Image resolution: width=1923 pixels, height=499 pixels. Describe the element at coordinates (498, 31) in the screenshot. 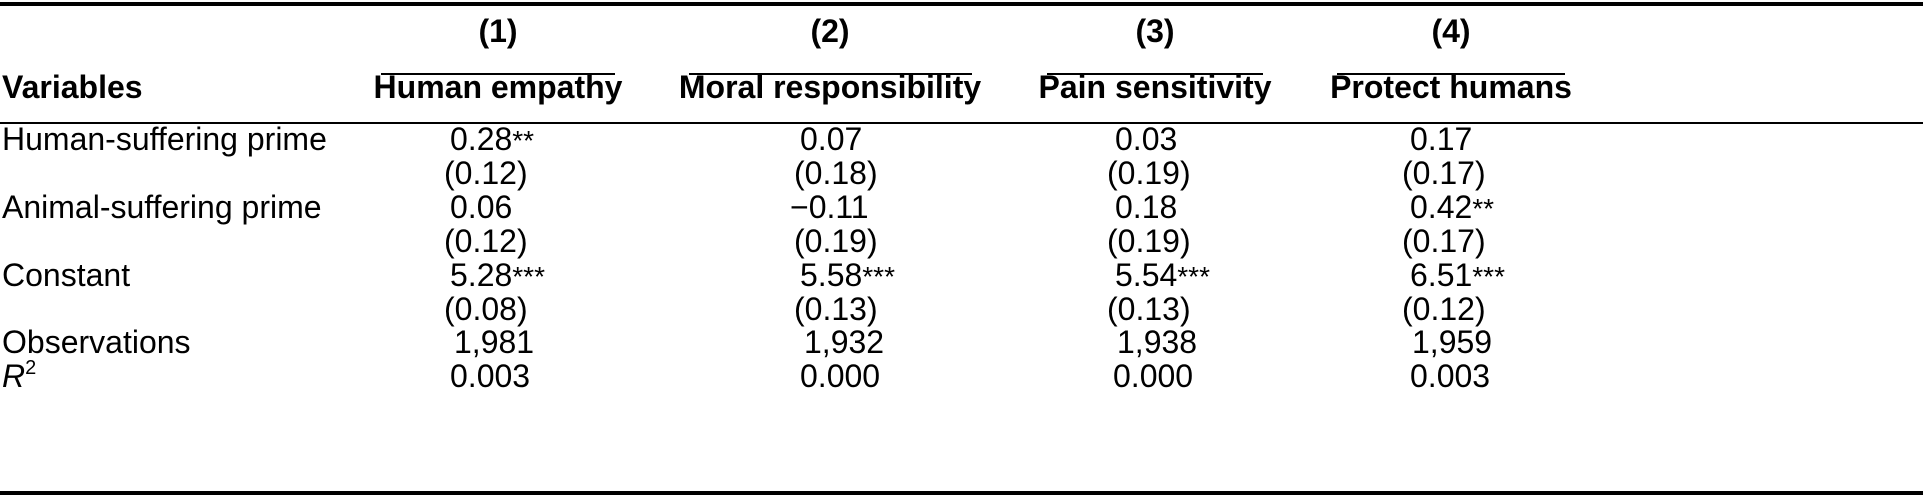

I see `column-1-number: (1)` at that location.